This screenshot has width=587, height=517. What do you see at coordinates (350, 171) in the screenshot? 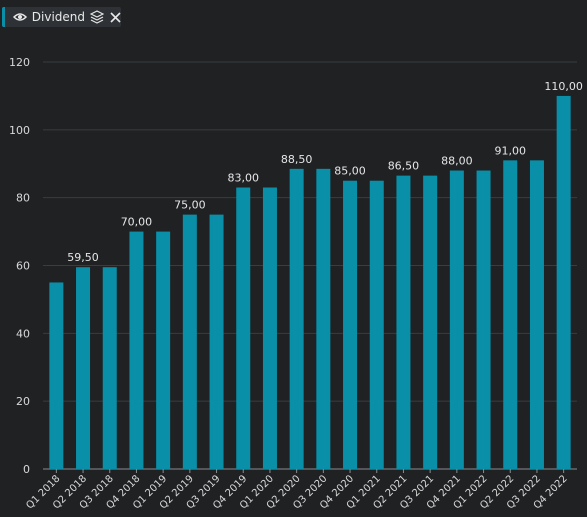
I see `data-label: 85,00` at bounding box center [350, 171].